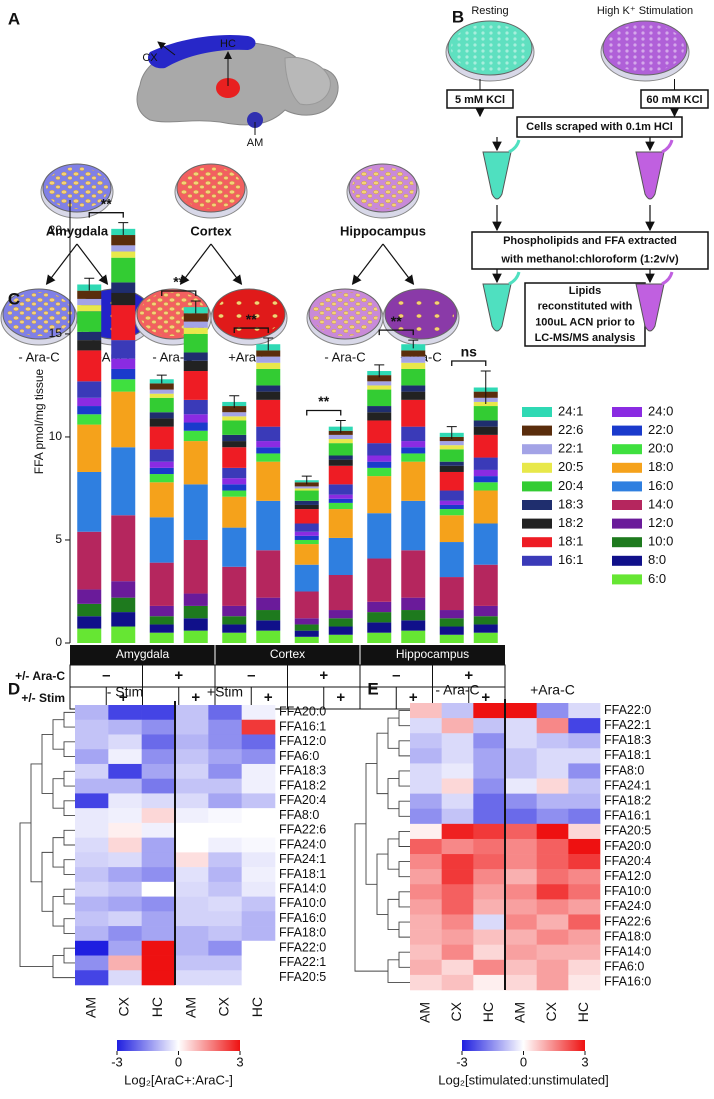 The width and height of the screenshot is (714, 1099). What do you see at coordinates (584, 1061) in the screenshot?
I see `colorbar-tick-label: 3` at bounding box center [584, 1061].